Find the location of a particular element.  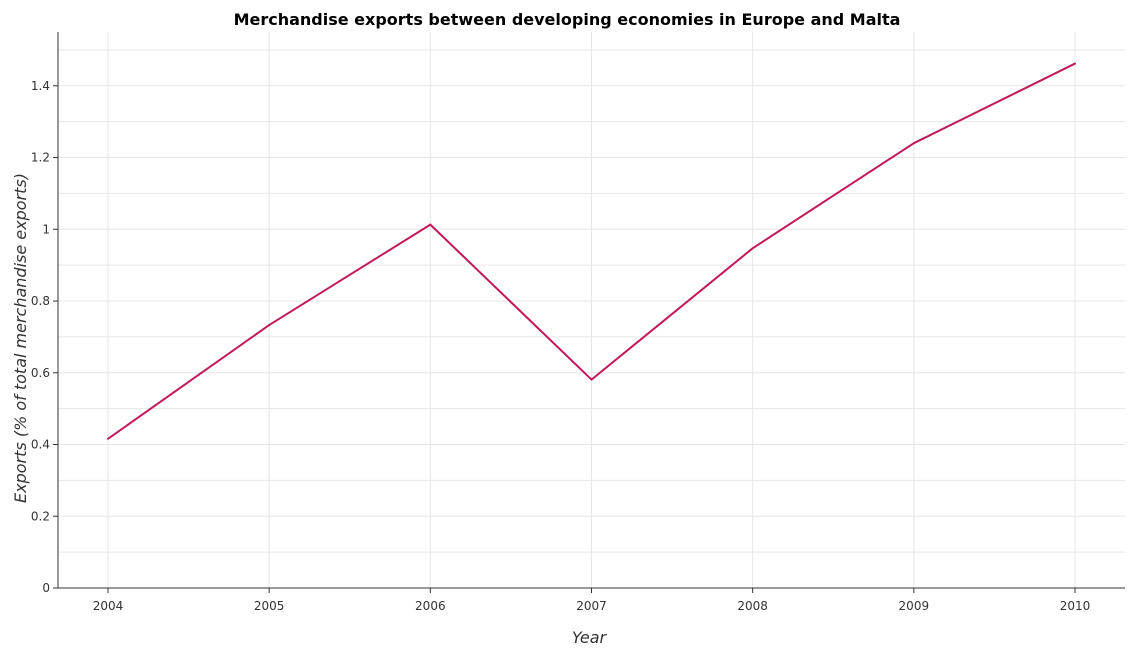

y-tick-label: 1 is located at coordinates (46, 229).